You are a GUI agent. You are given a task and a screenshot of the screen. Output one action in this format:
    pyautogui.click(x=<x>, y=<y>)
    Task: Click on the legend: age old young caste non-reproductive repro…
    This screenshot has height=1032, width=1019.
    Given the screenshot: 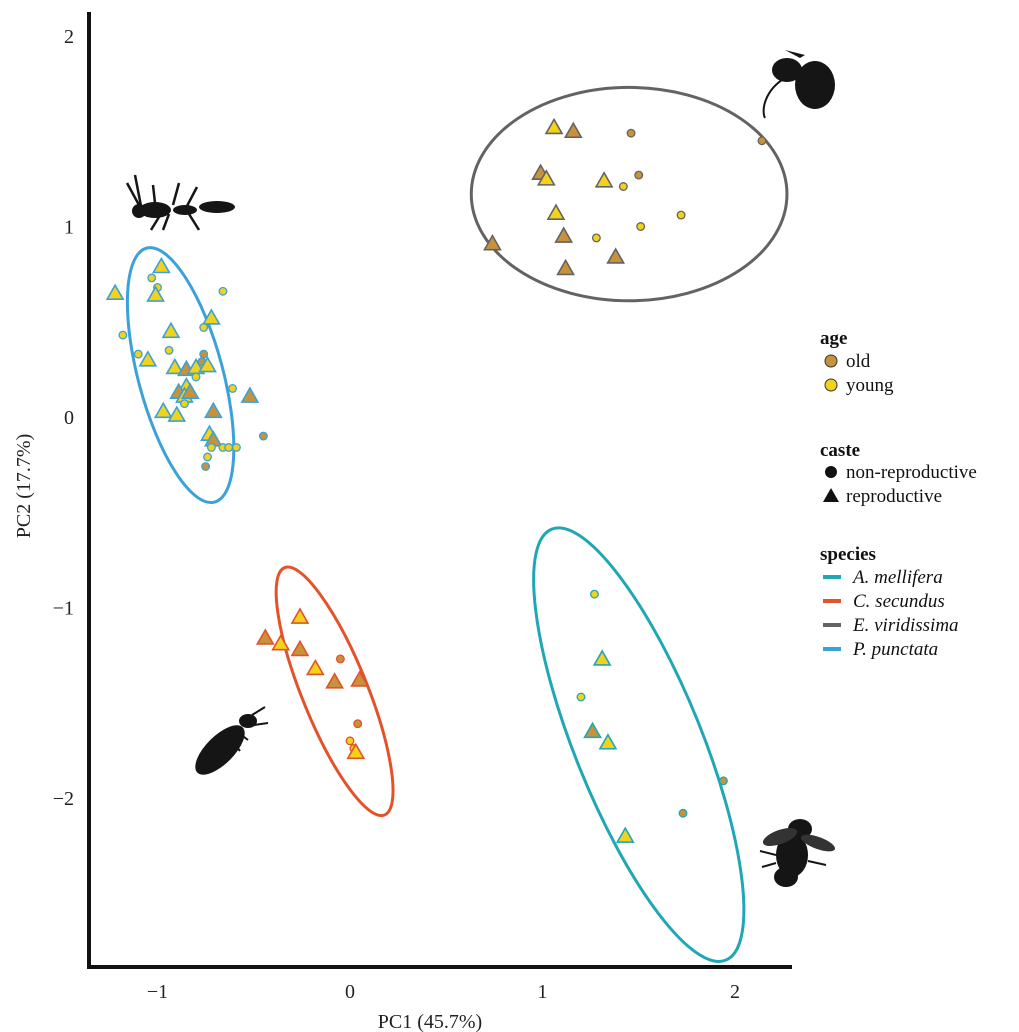 What is the action you would take?
    pyautogui.click(x=898, y=494)
    